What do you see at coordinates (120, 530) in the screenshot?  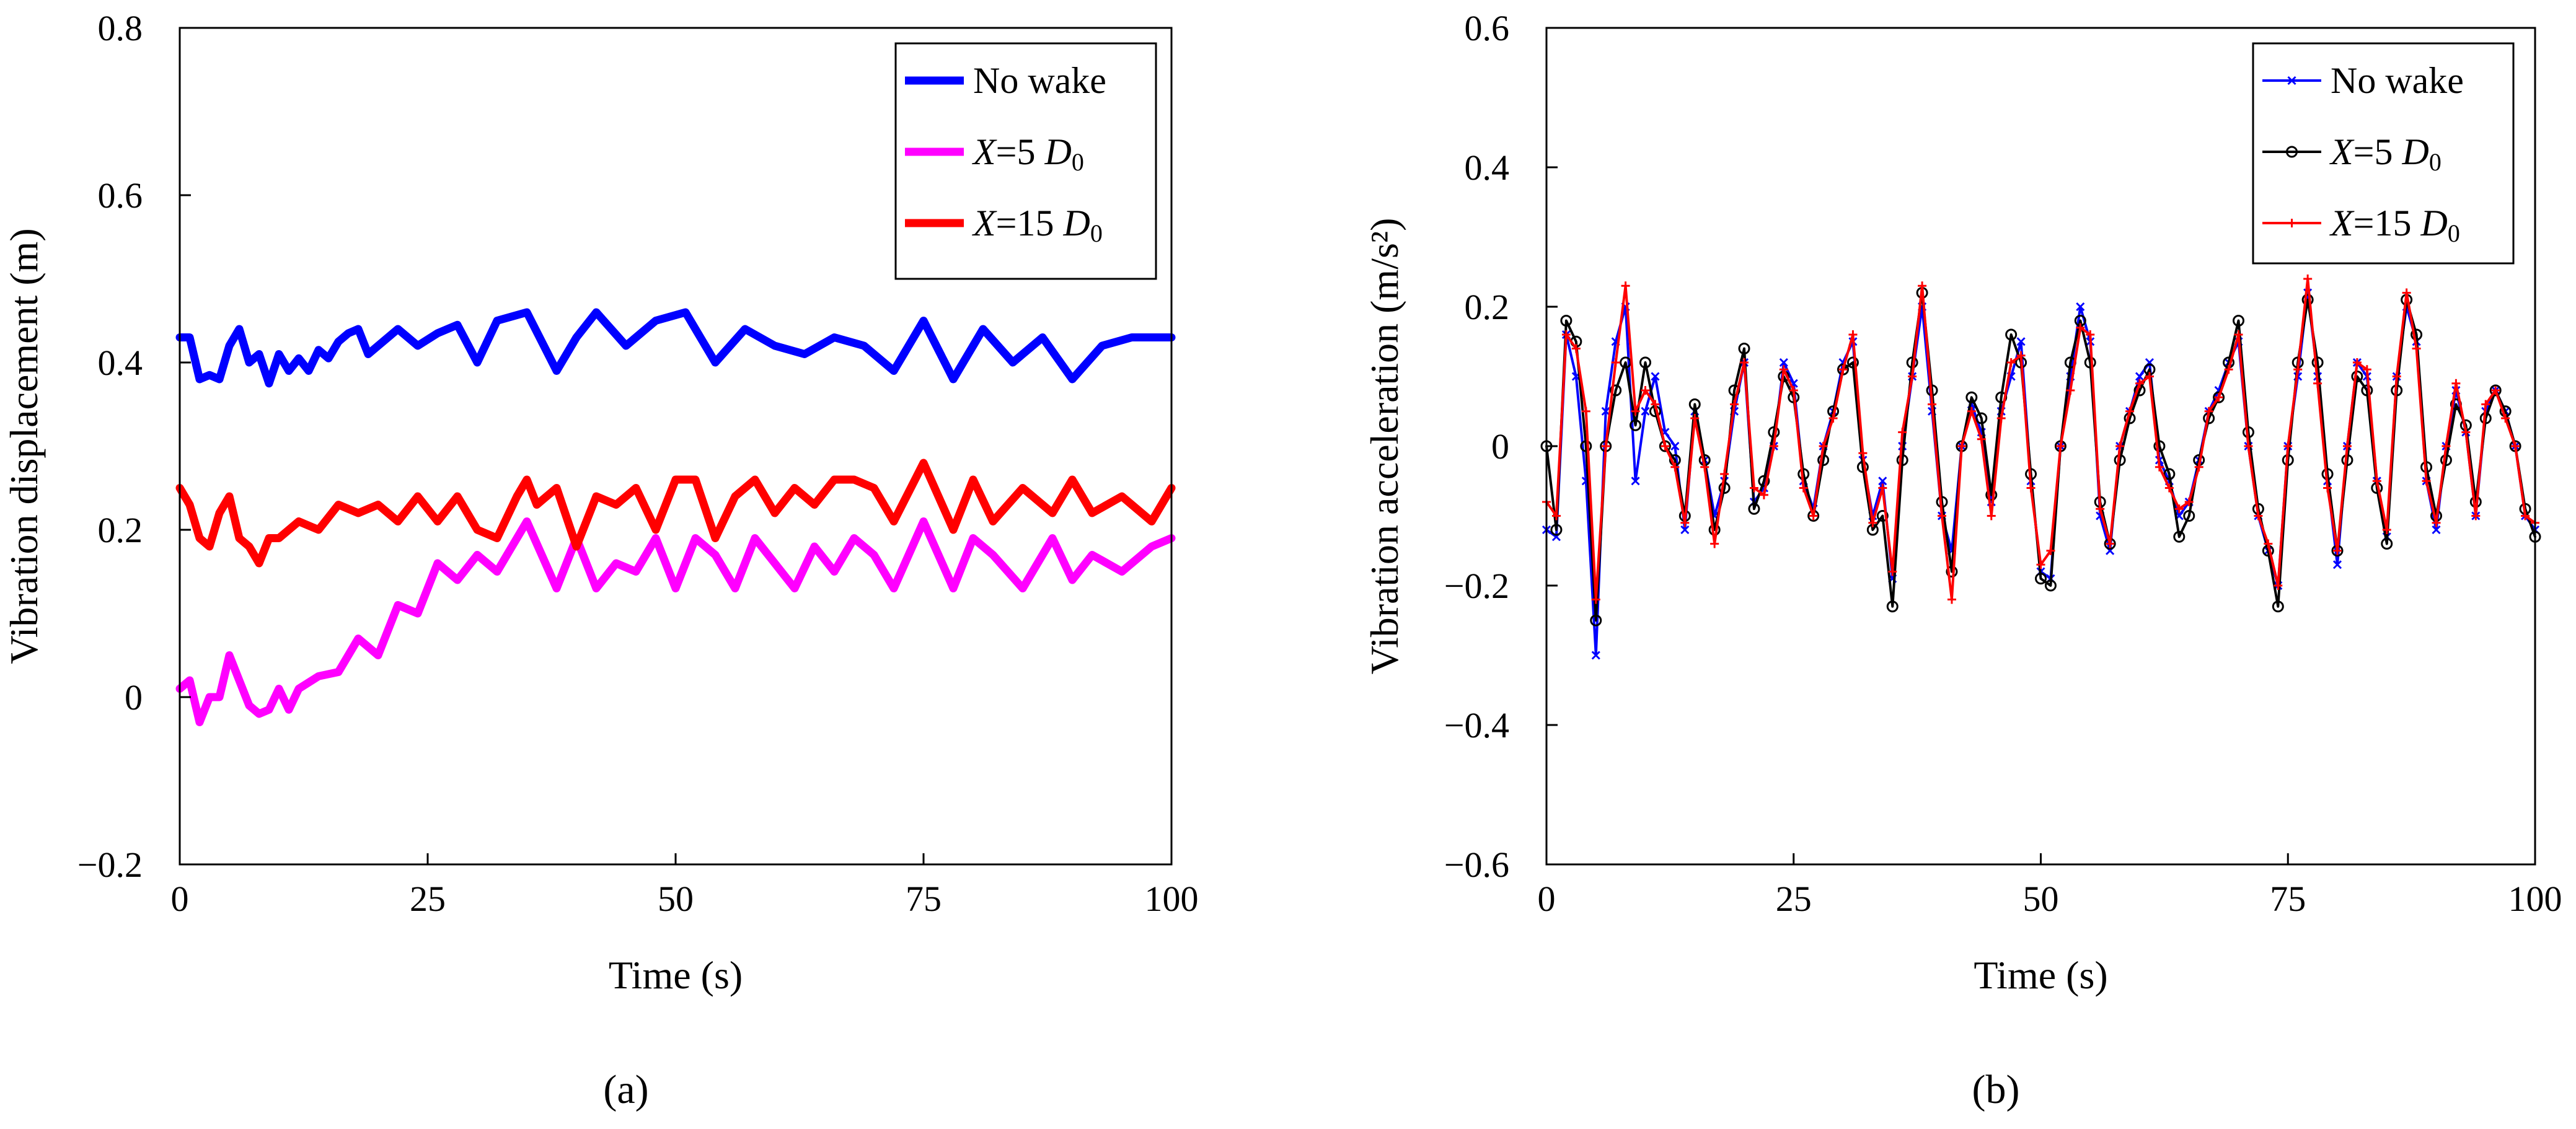 I see `y-tick-label-0-2: 0.2` at bounding box center [120, 530].